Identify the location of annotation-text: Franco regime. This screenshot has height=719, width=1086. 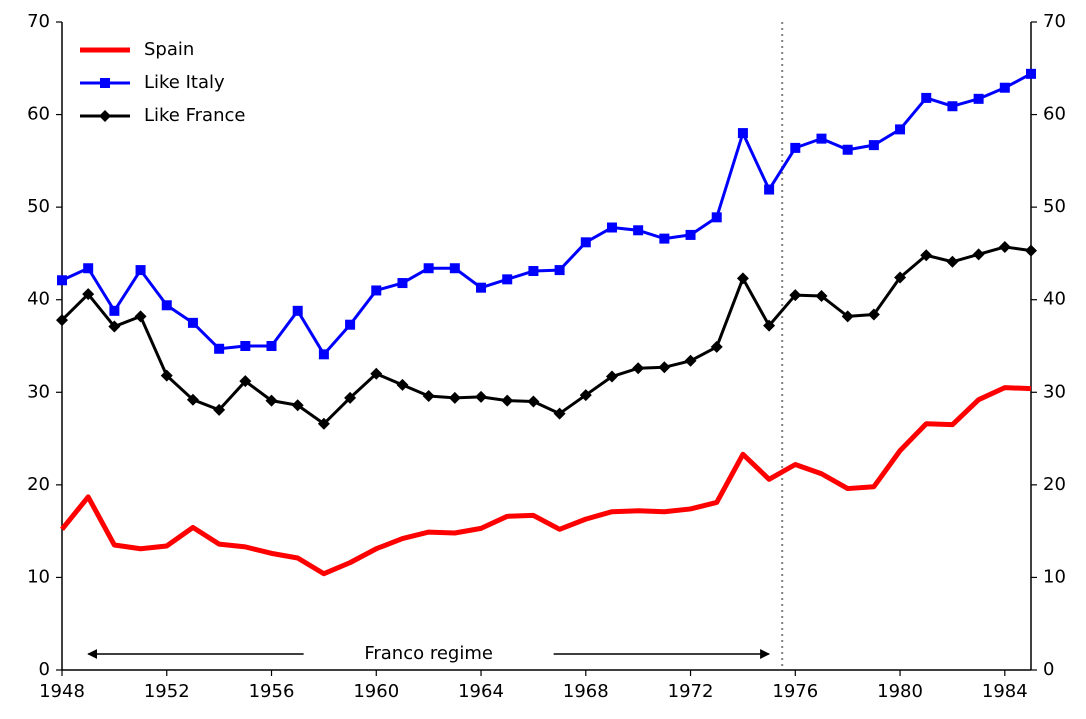
(428, 653).